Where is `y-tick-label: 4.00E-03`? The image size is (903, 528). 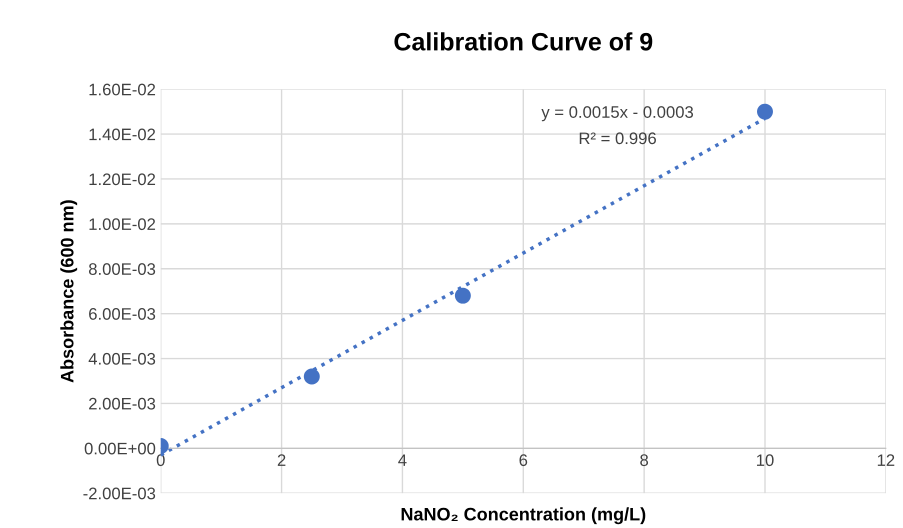
y-tick-label: 4.00E-03 is located at coordinates (122, 358).